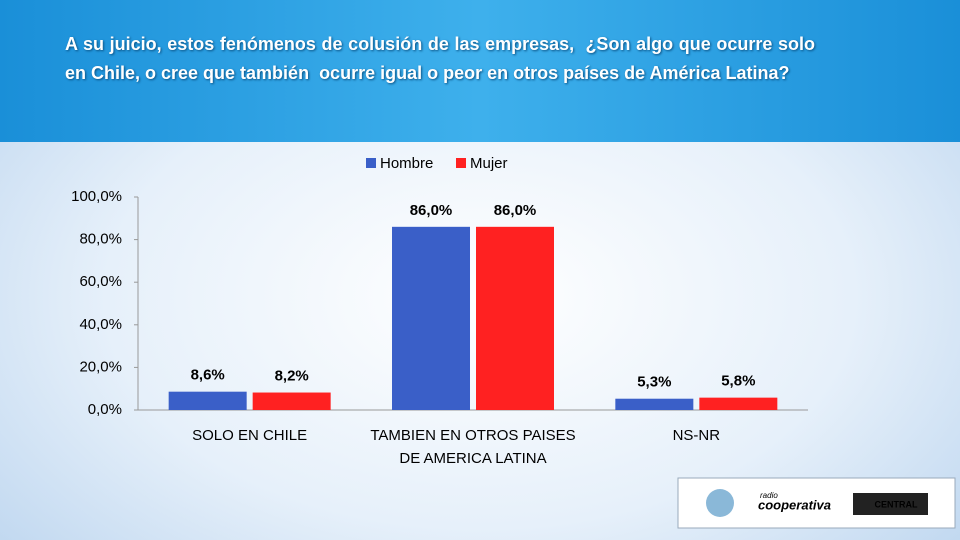 The width and height of the screenshot is (960, 540). Describe the element at coordinates (250, 435) in the screenshot. I see `x-tick-label: SOLO EN CHILE` at that location.